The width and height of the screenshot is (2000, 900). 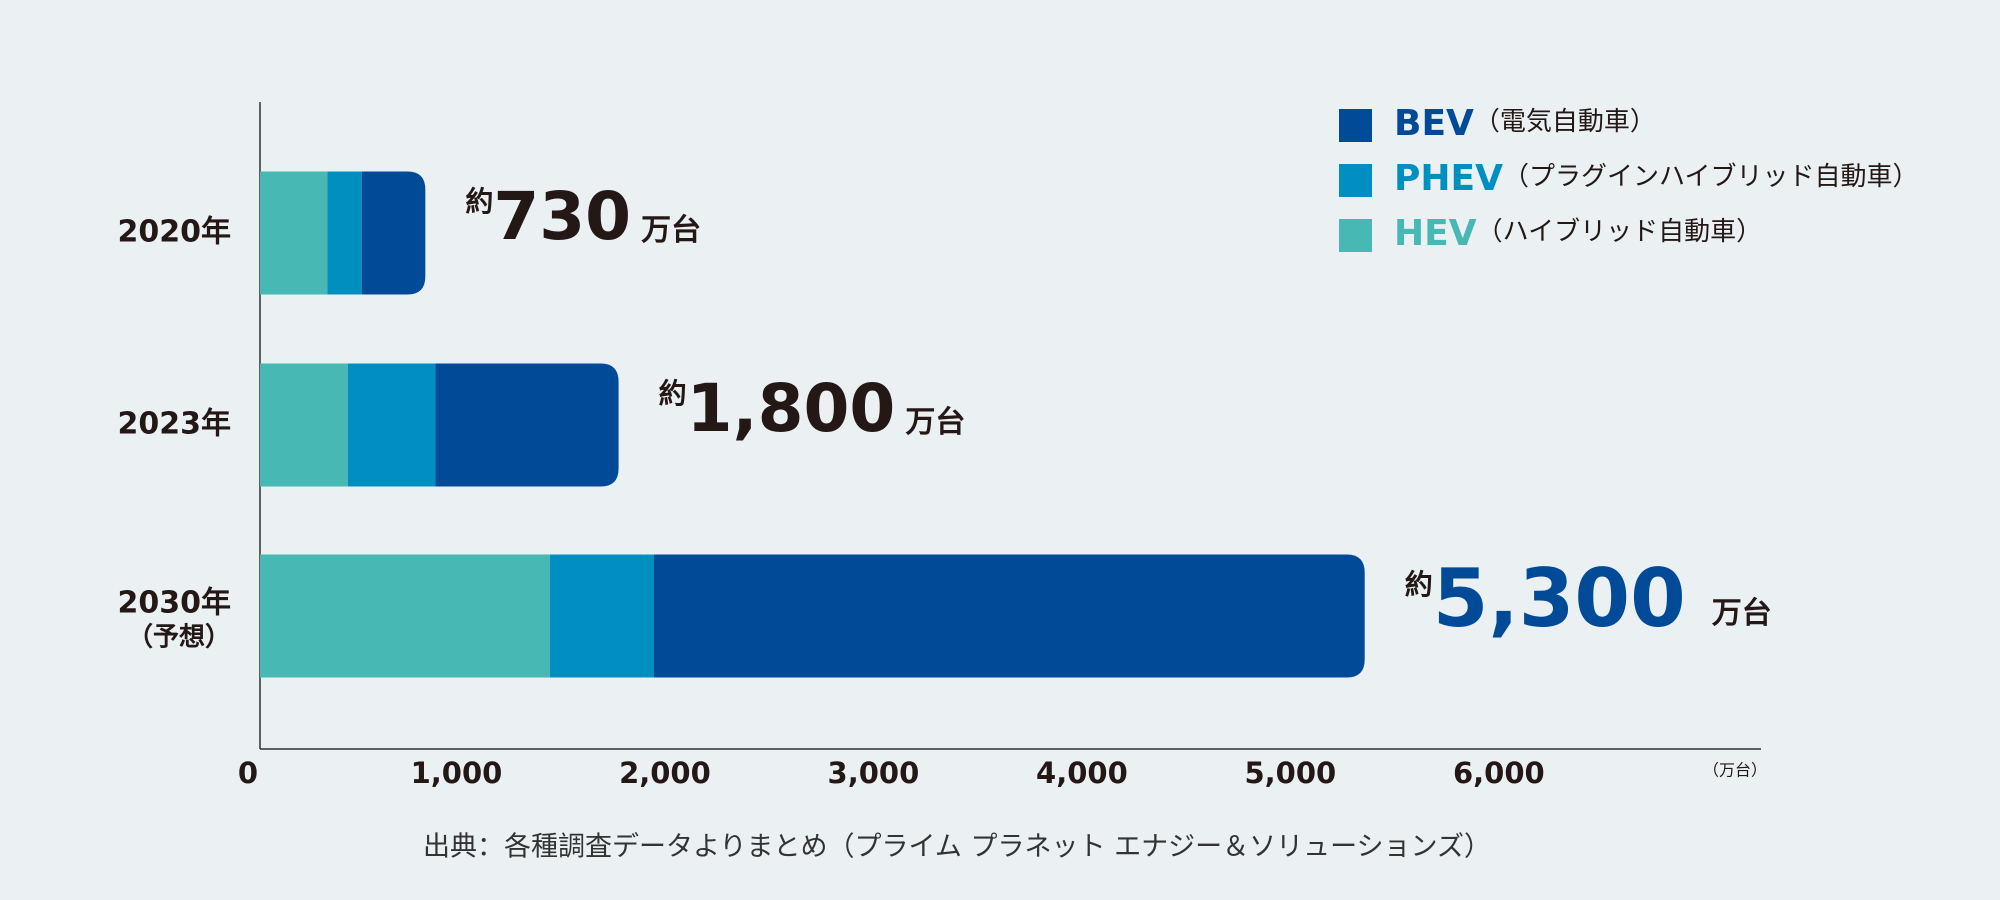 I want to click on legend-description: （電気自動車）, so click(x=1565, y=122).